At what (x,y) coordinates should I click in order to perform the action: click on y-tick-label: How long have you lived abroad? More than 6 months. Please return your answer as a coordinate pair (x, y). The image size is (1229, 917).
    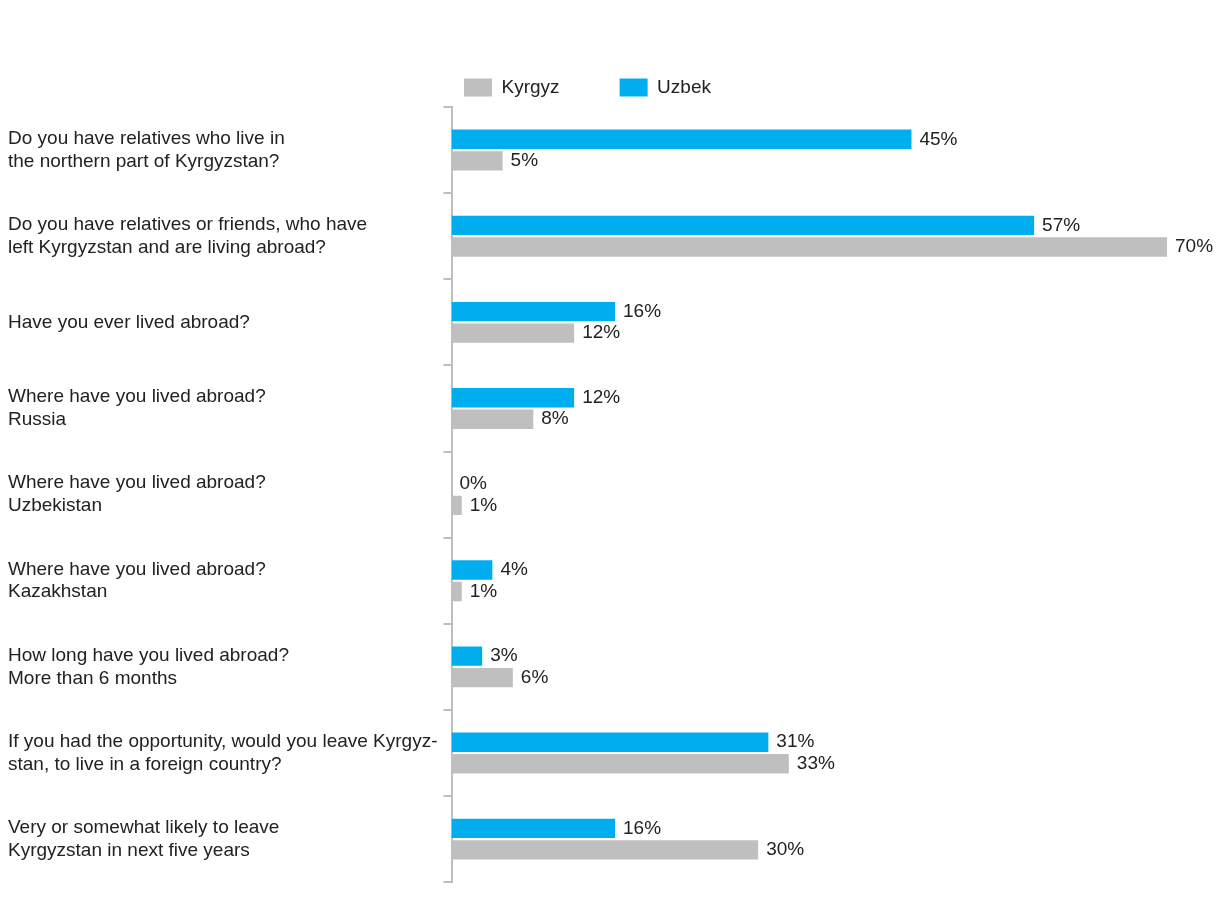
    Looking at the image, I should click on (148, 665).